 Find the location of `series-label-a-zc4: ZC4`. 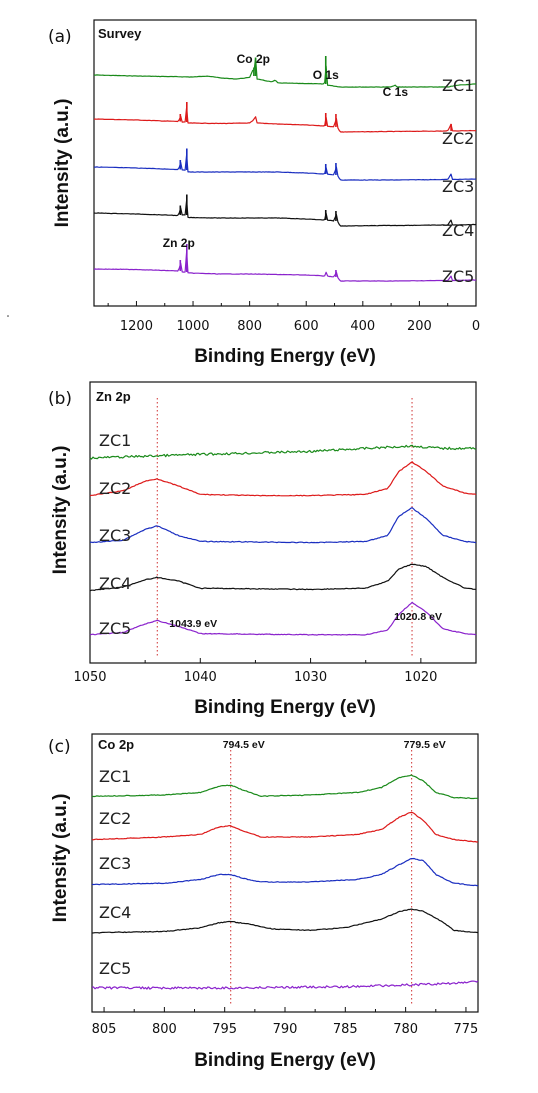

series-label-a-zc4: ZC4 is located at coordinates (458, 230).